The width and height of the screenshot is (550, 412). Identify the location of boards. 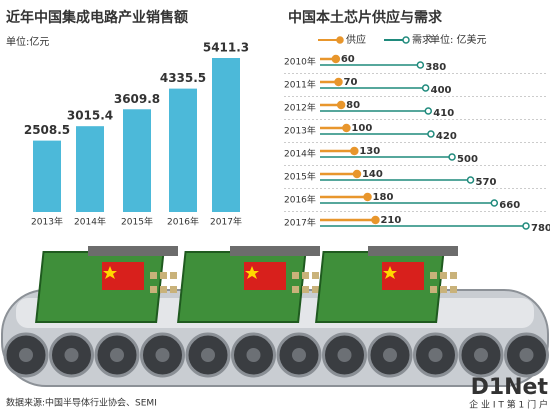
(246, 284).